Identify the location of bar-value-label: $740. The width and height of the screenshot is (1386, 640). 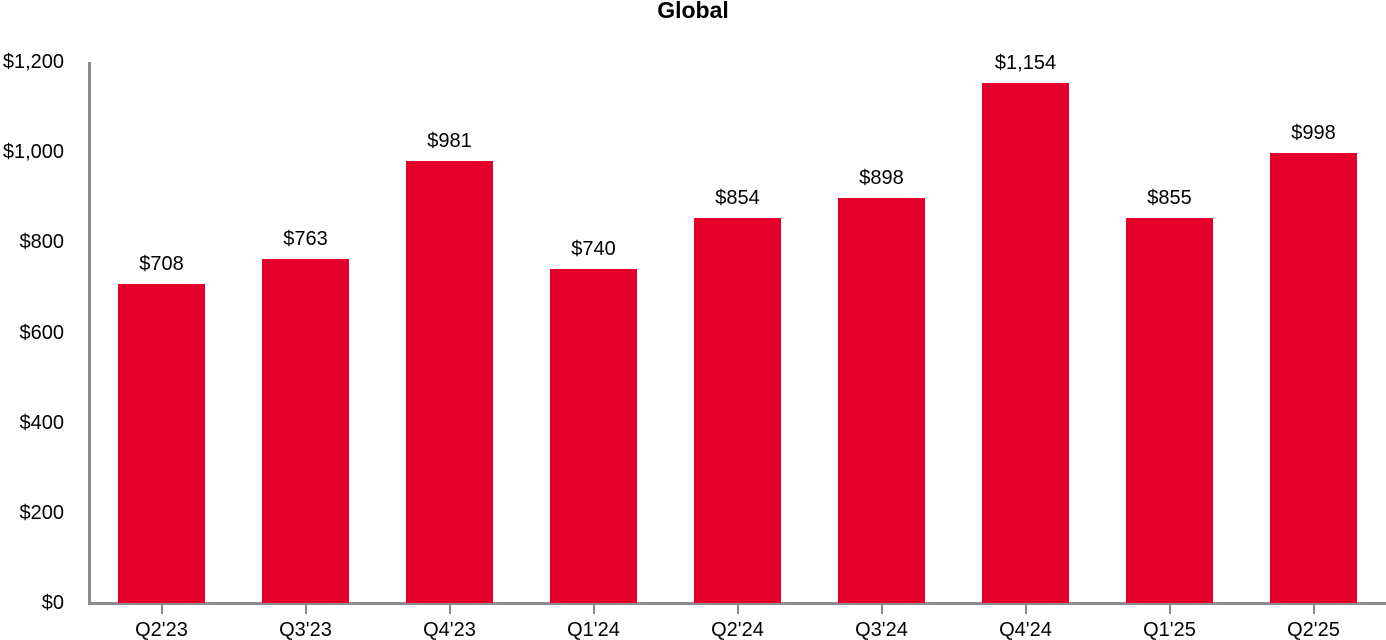
(593, 249).